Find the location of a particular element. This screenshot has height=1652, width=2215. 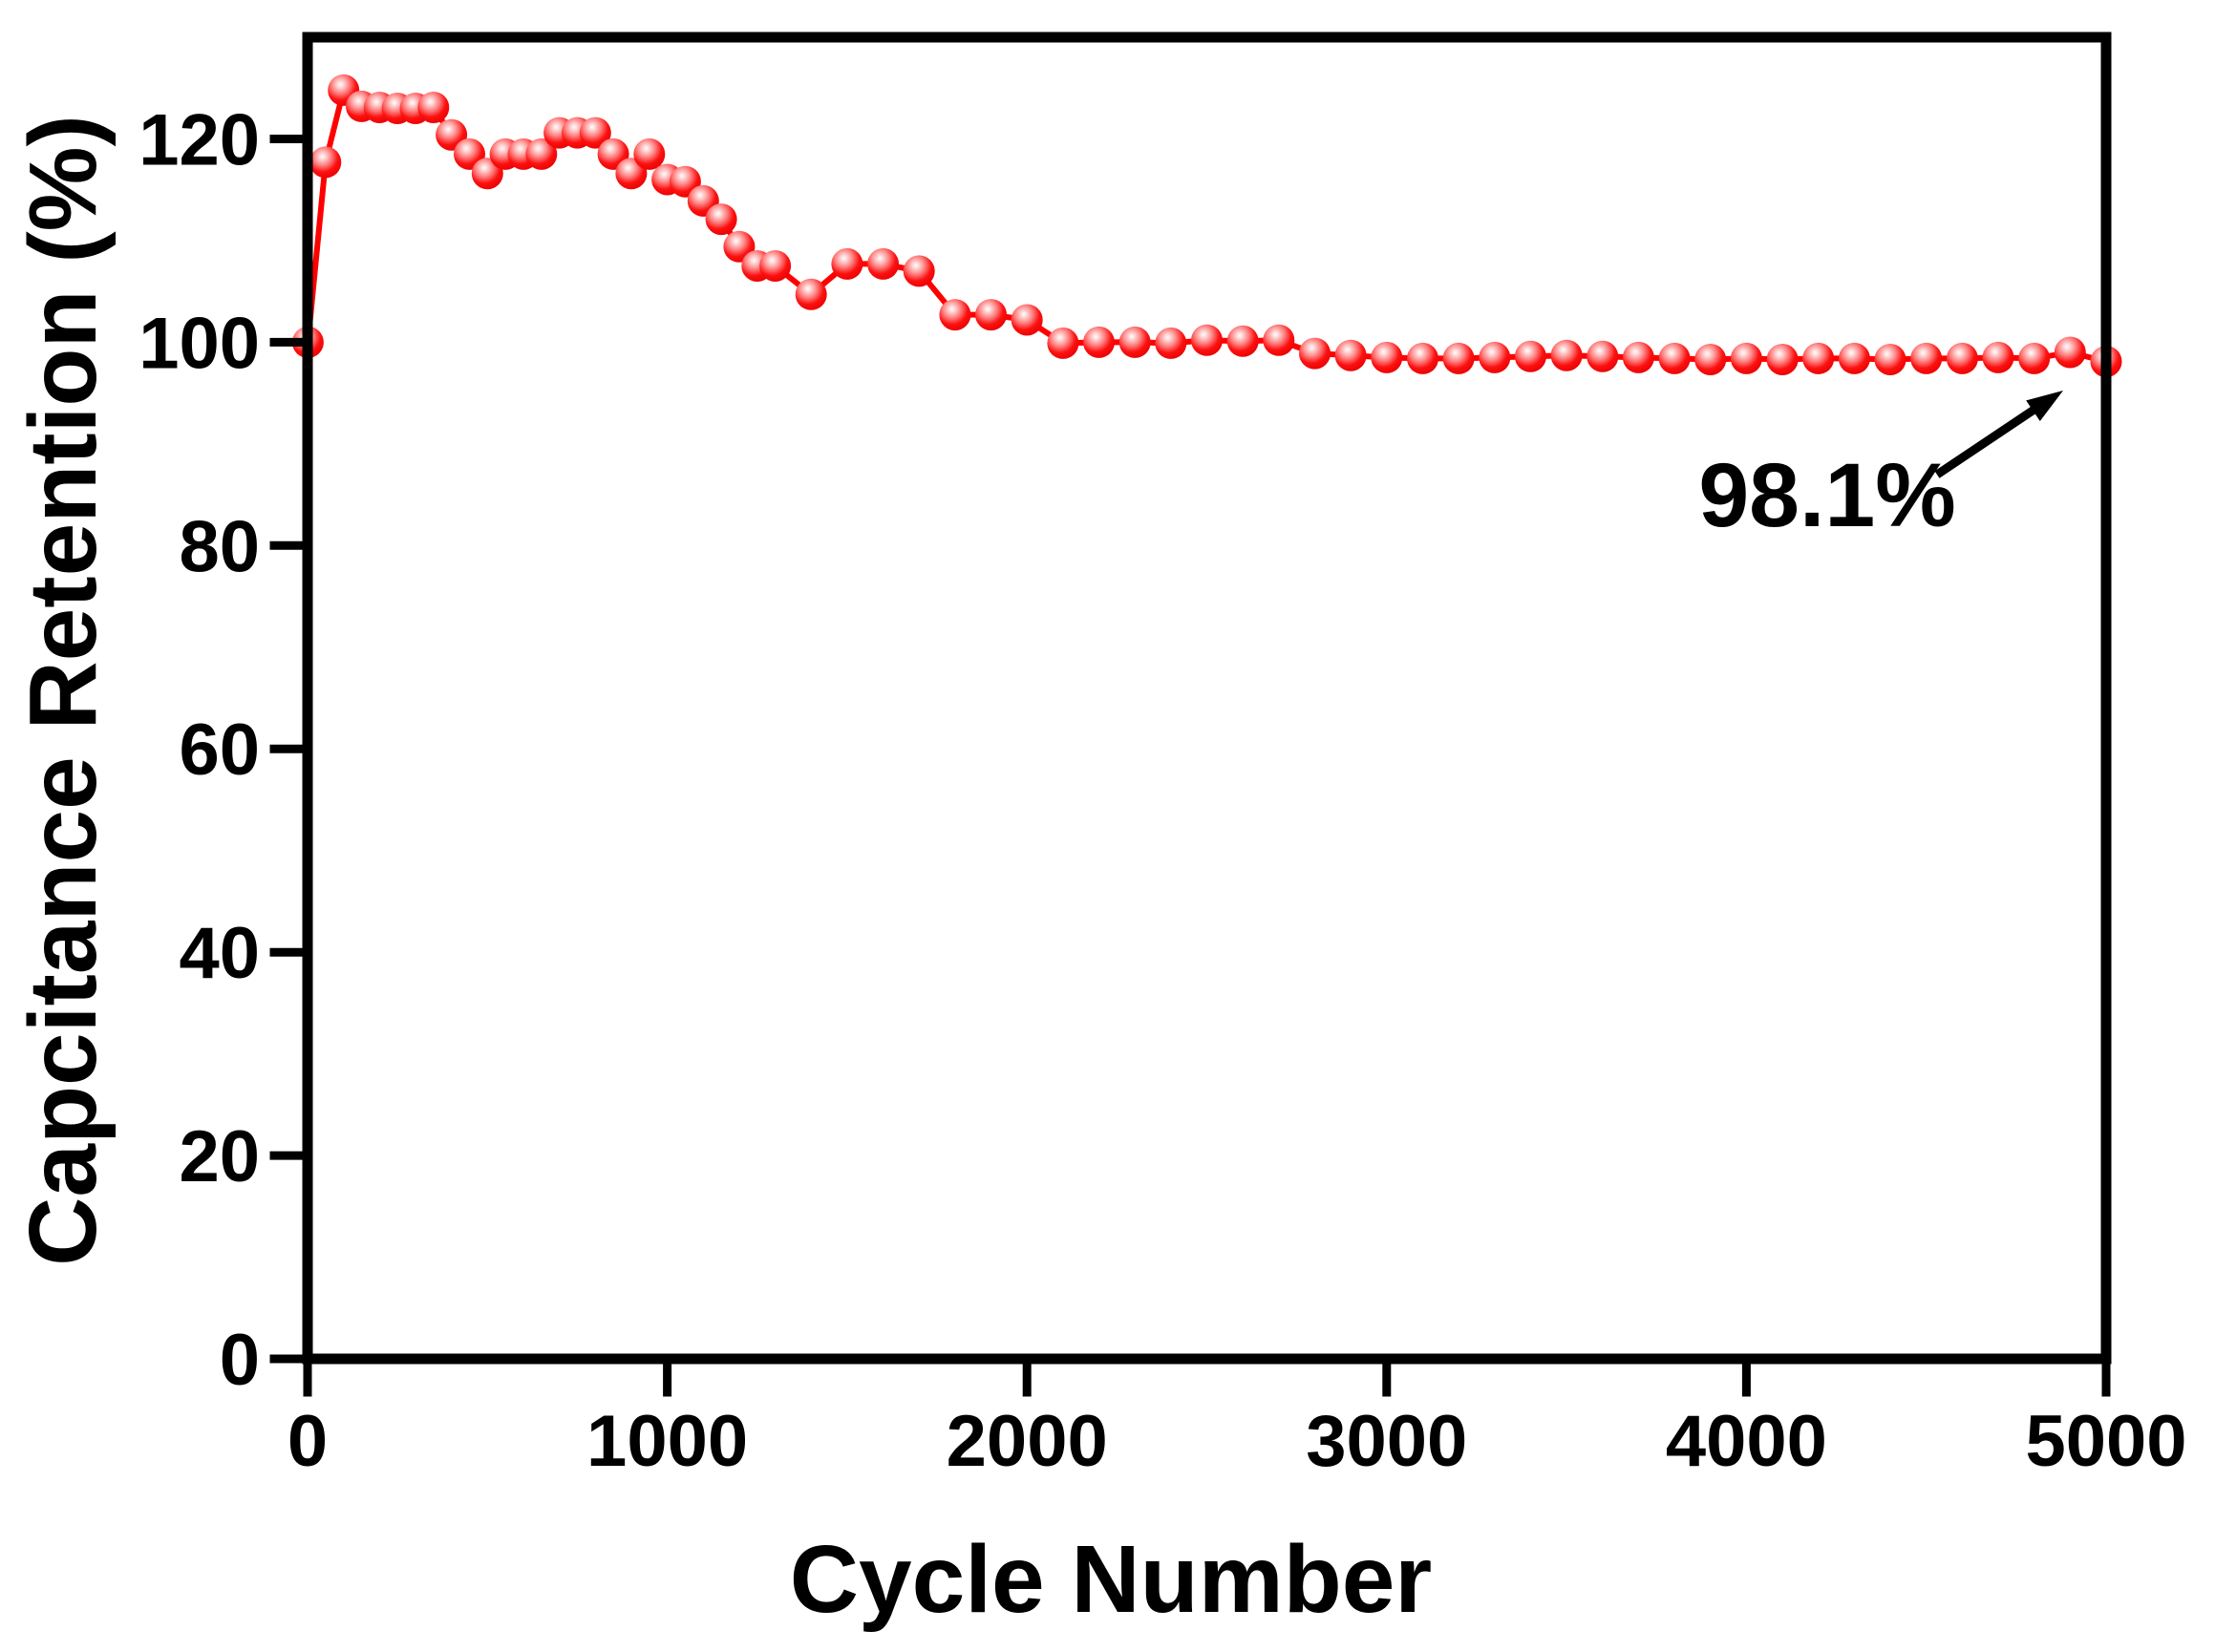

y-axis-title: Capcitance Retention (%) is located at coordinates (64, 690).